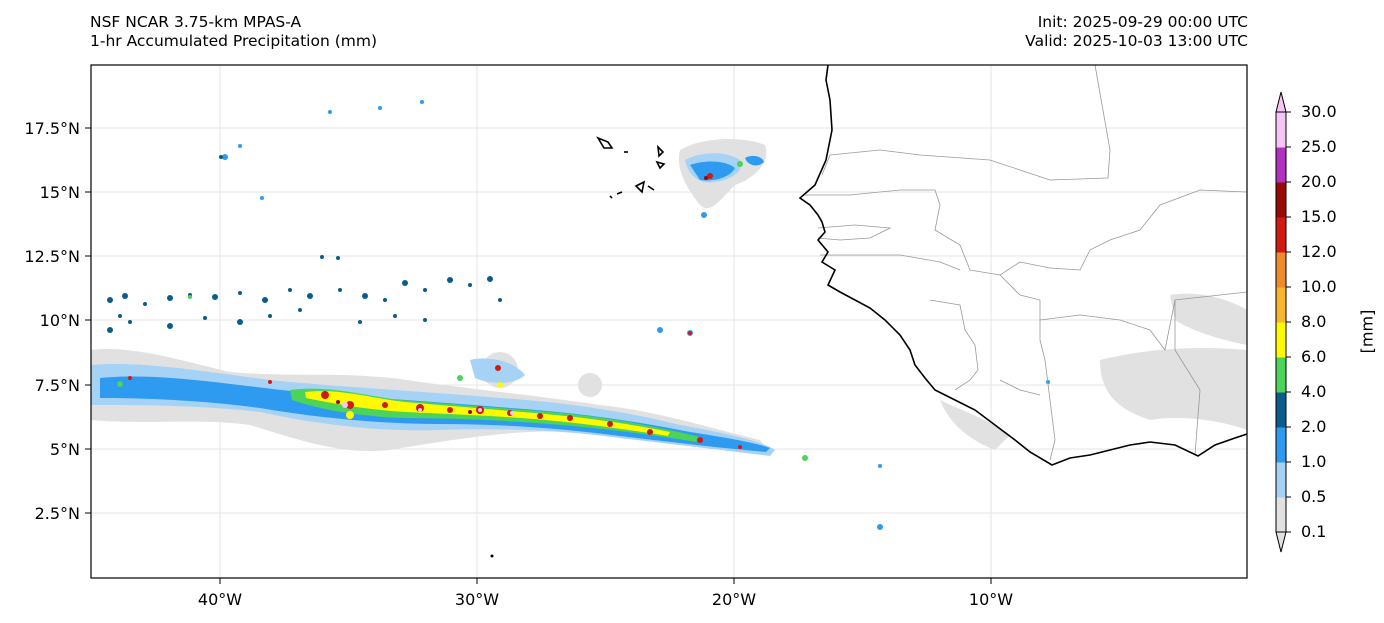 The height and width of the screenshot is (623, 1384). What do you see at coordinates (1281, 542) in the screenshot?
I see `colorbar-extend-low` at bounding box center [1281, 542].